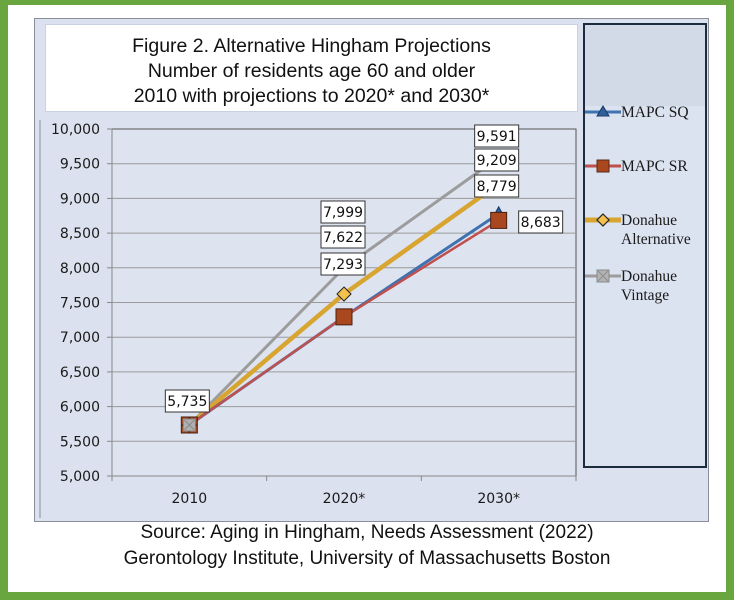 This screenshot has width=734, height=600. I want to click on data-label-text: 9,591, so click(497, 137).